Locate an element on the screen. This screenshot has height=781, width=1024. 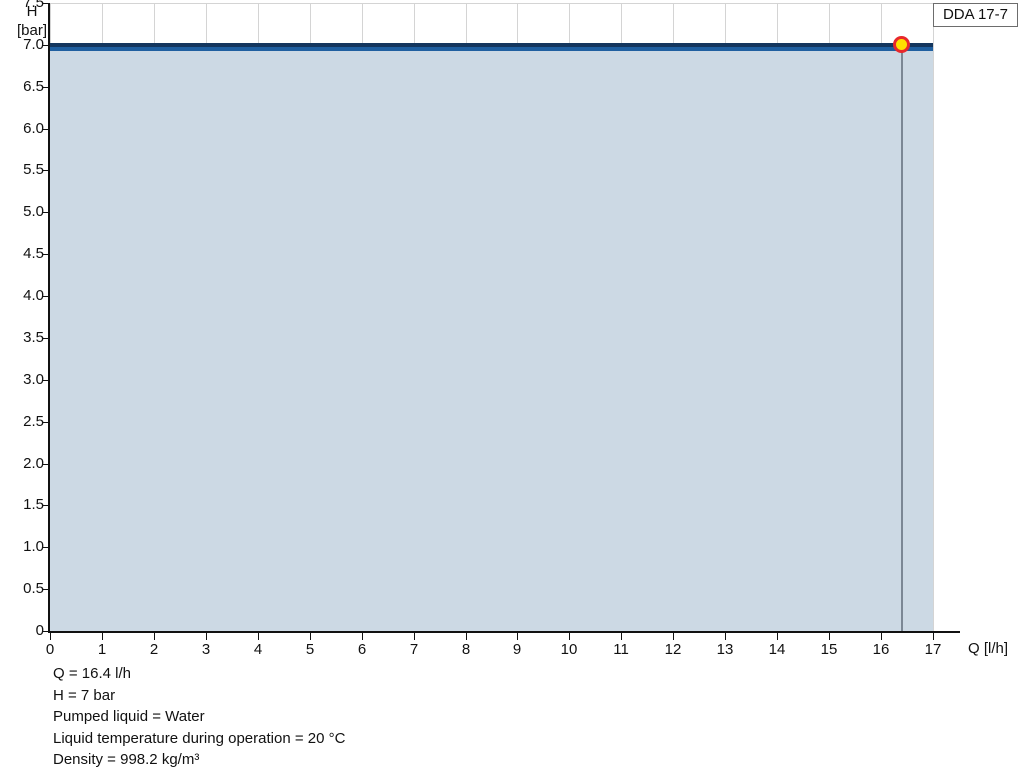
x-tick-label: 10 is located at coordinates (569, 649).